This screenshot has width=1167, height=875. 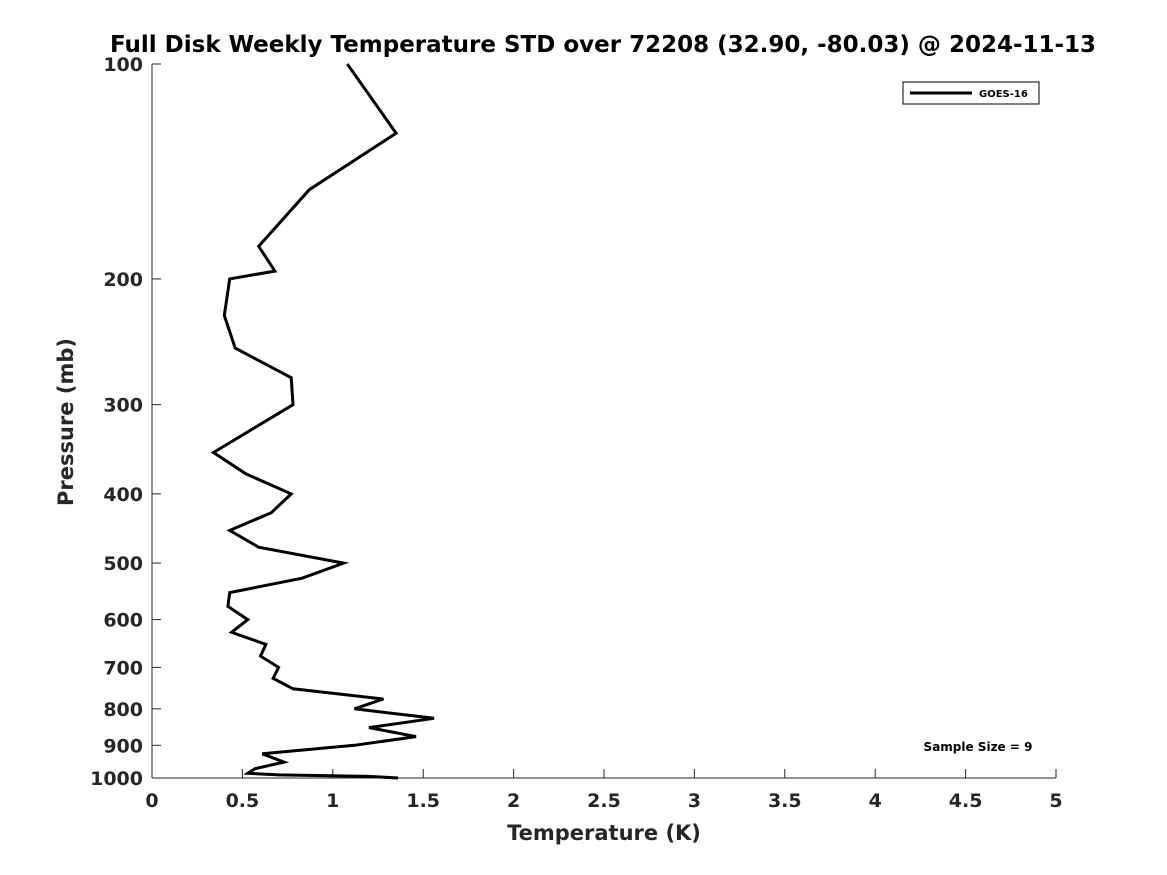 What do you see at coordinates (604, 801) in the screenshot?
I see `x-tick-label: 2.5` at bounding box center [604, 801].